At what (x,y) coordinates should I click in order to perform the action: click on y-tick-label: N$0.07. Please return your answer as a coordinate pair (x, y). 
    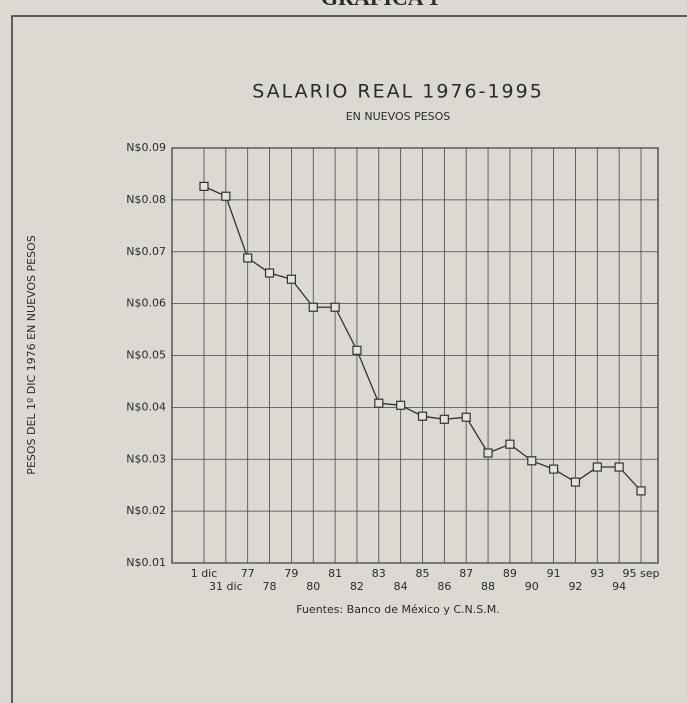
    Looking at the image, I should click on (146, 251).